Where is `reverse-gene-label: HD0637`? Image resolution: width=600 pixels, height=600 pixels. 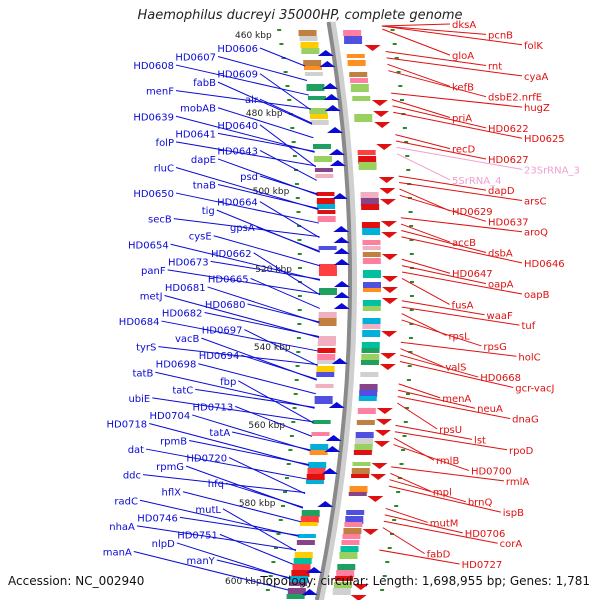
reverse-gene-label: HD0637 is located at coordinates (508, 222).